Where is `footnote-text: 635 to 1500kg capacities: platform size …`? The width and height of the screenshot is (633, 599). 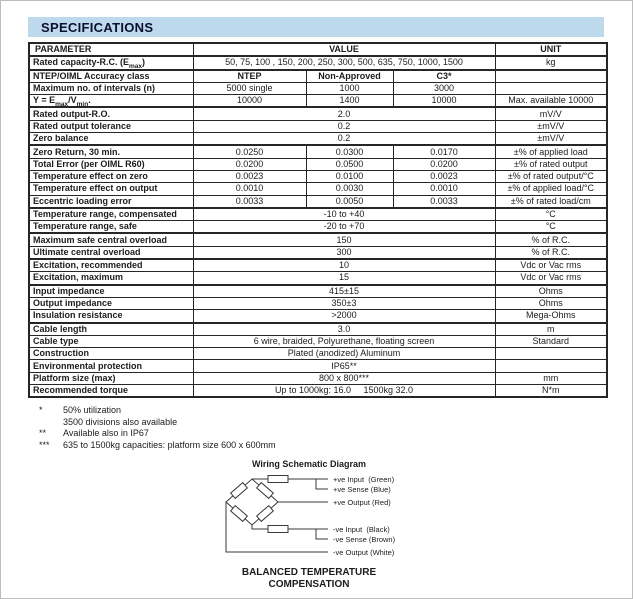
footnote-text: 635 to 1500kg capacities: platform size … is located at coordinates (169, 444).